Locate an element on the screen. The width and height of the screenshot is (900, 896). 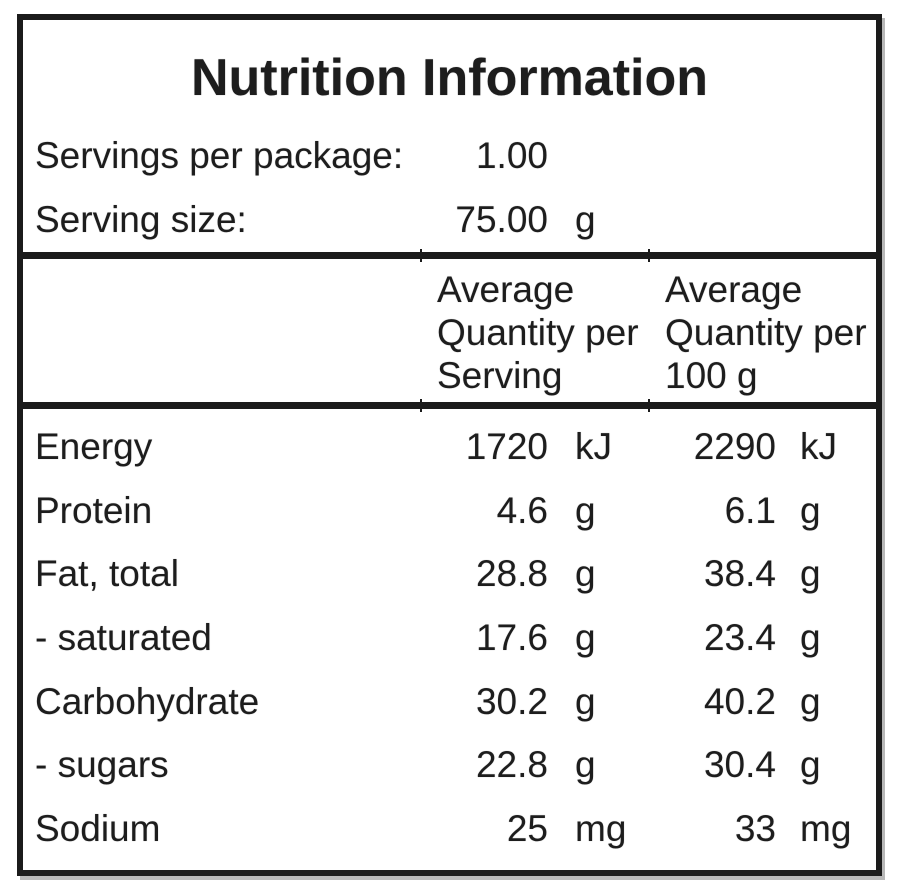
nutrient-row: Energy 1720 kJ 2290 kJ is located at coordinates (449, 447).